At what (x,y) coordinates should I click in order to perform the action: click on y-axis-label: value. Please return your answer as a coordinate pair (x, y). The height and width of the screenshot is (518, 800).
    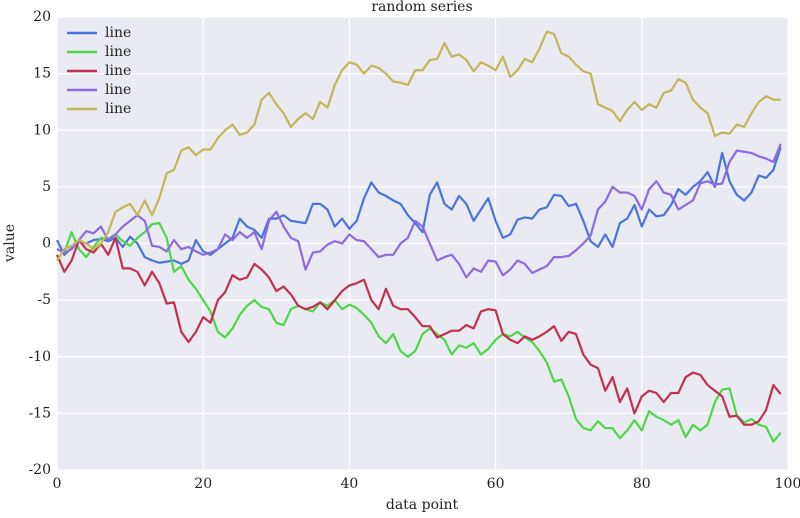
    Looking at the image, I should click on (10, 243).